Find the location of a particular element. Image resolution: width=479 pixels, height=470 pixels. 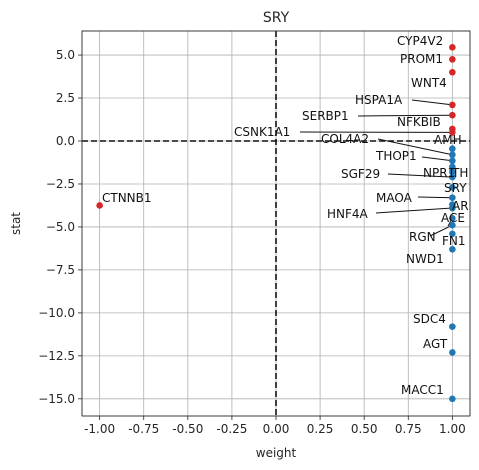

label-ar: AR is located at coordinates (460, 206).